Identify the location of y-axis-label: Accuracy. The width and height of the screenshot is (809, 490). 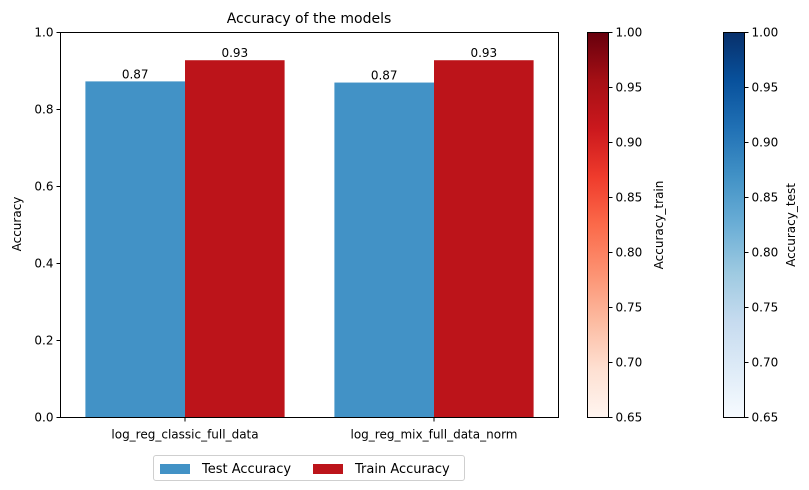
(17, 224).